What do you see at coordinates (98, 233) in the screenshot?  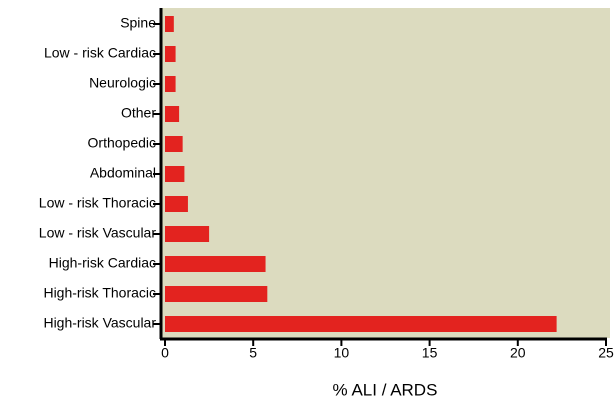 I see `y-tick-label: Low - risk Vascular` at bounding box center [98, 233].